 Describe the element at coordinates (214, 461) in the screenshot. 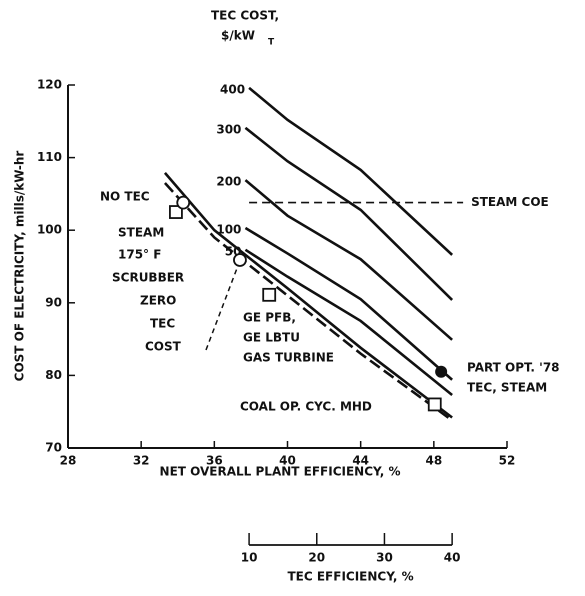

I see `x-tick-label: 36` at that location.